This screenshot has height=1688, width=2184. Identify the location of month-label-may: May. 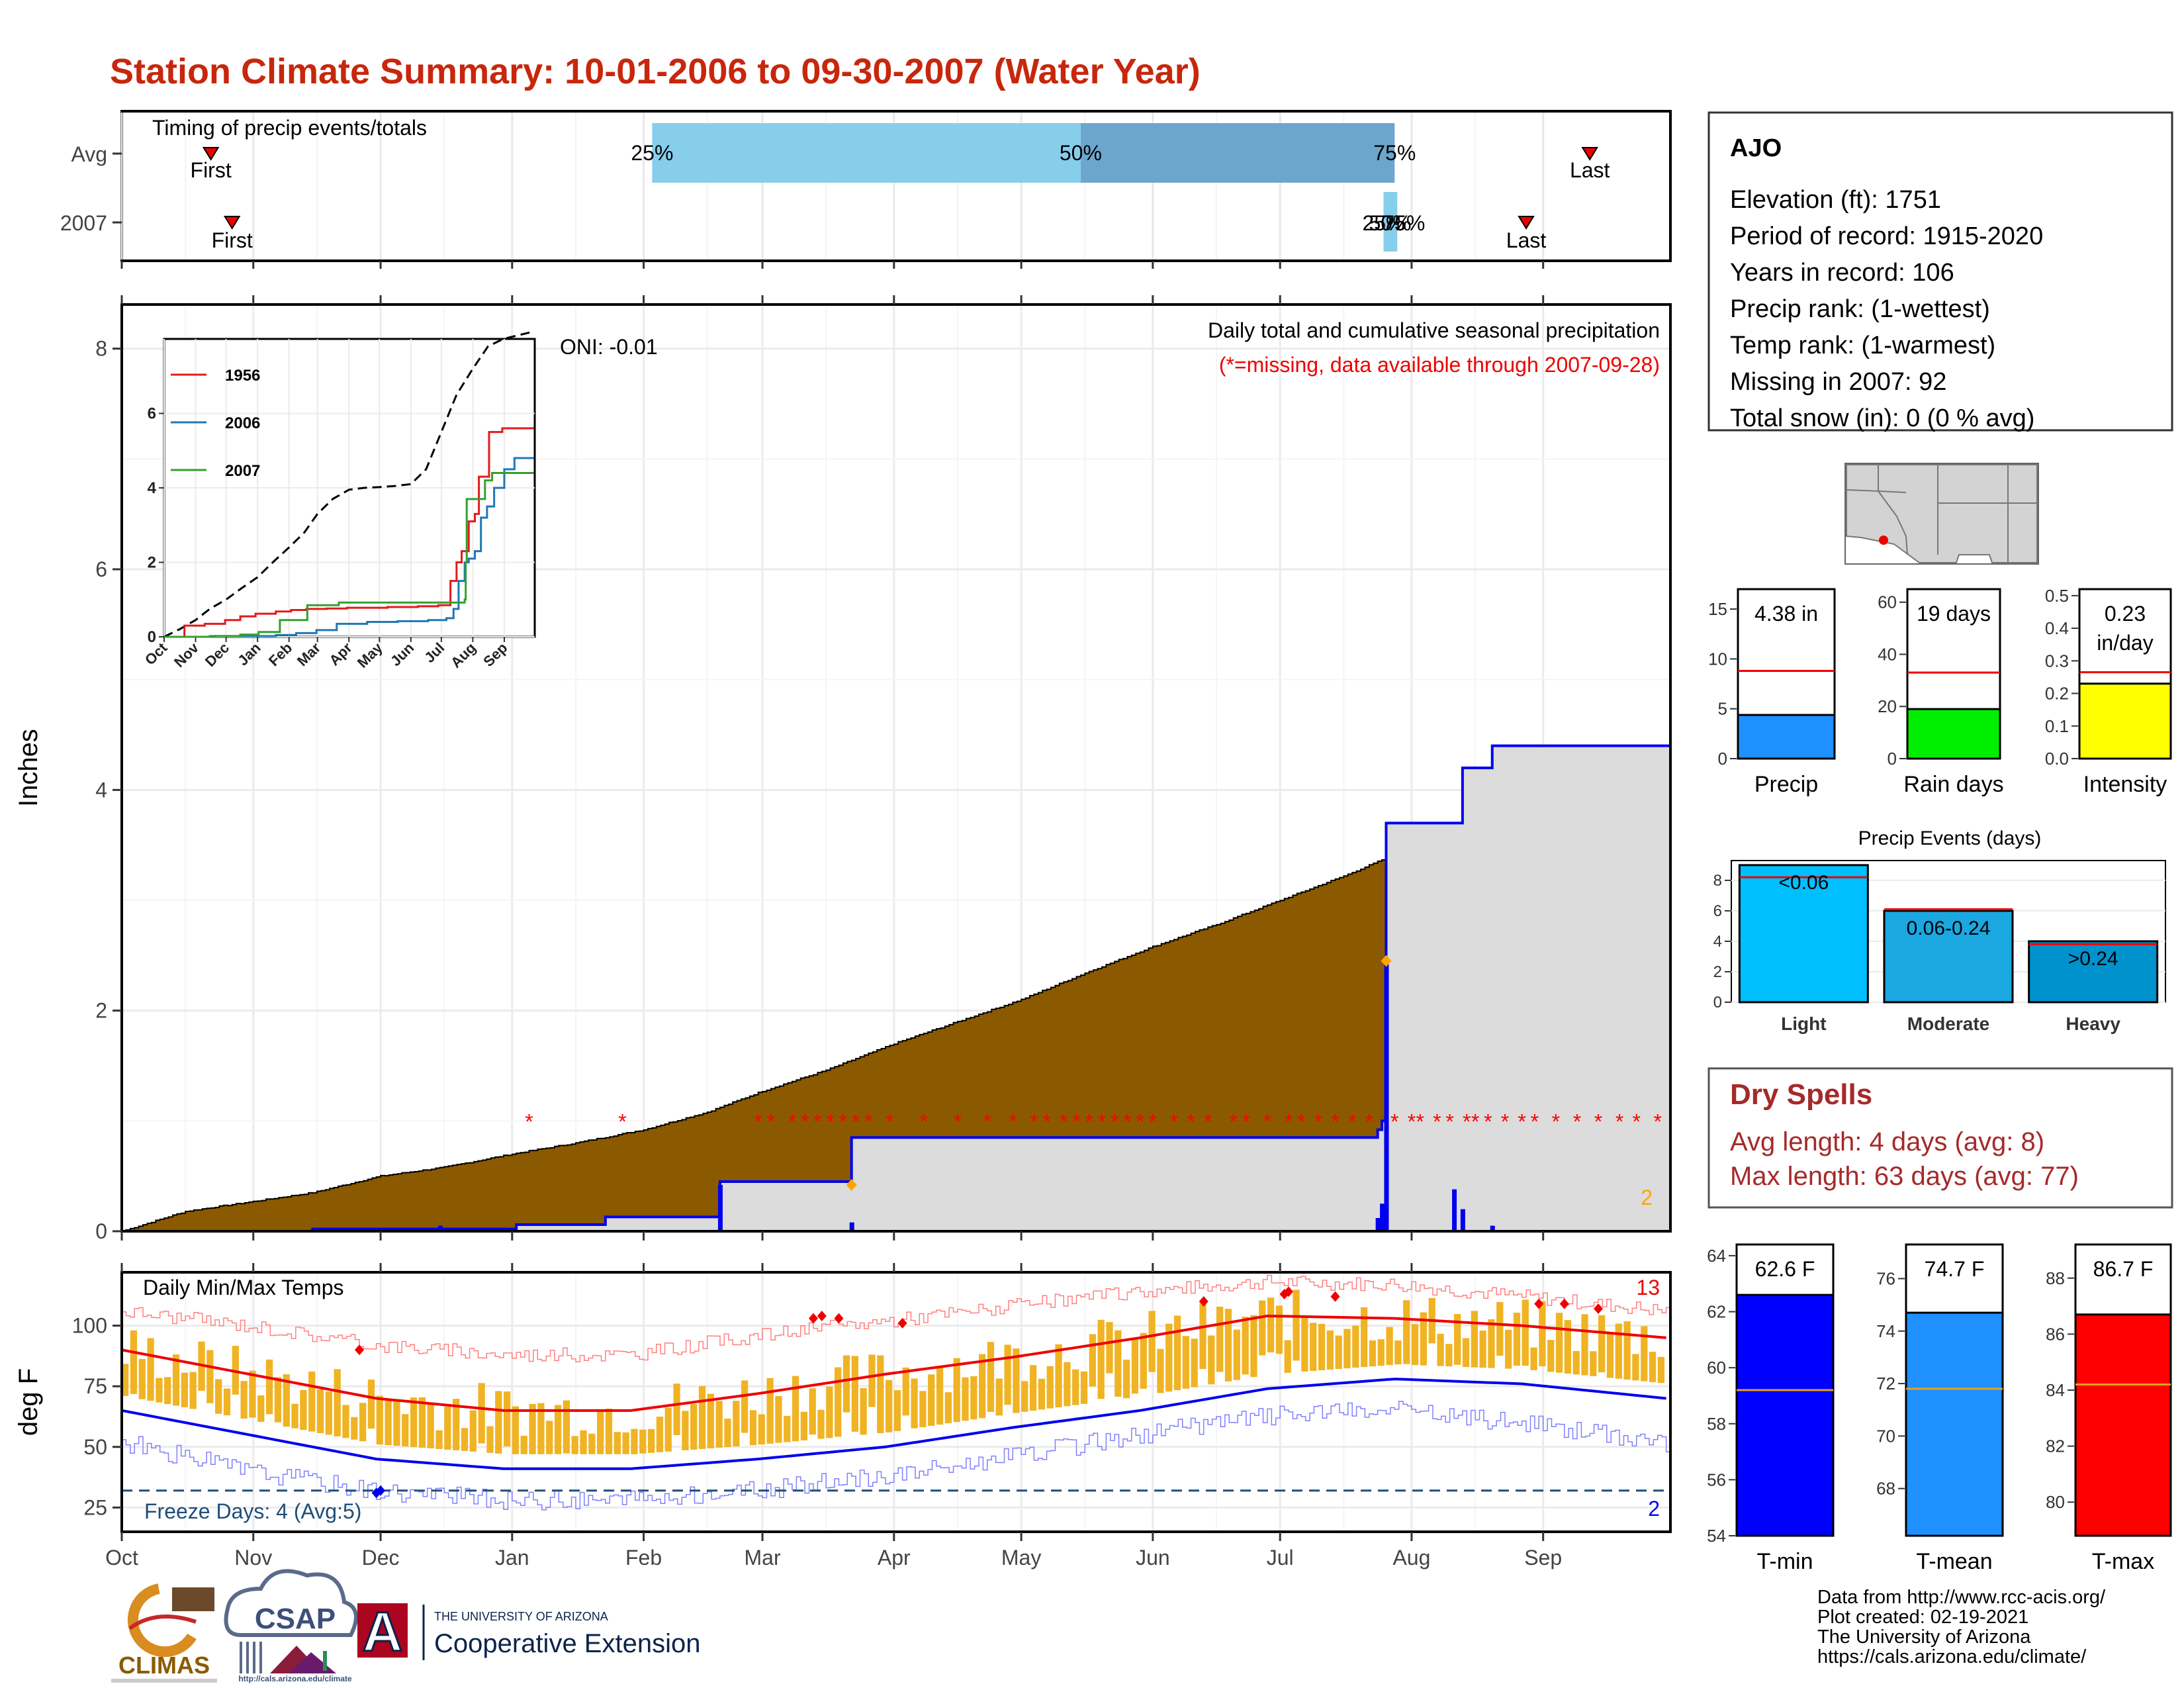
(1021, 1558).